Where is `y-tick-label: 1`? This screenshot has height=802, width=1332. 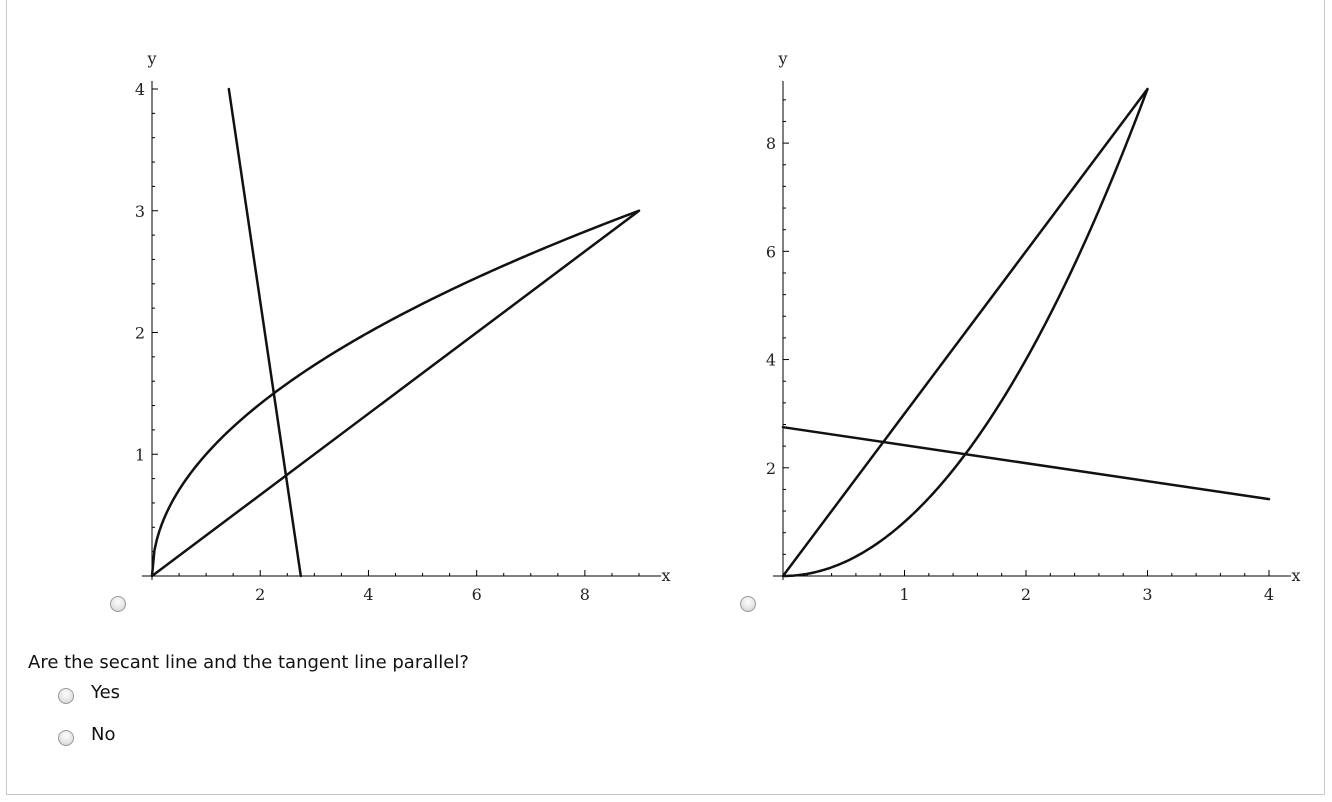
y-tick-label: 1 is located at coordinates (140, 454).